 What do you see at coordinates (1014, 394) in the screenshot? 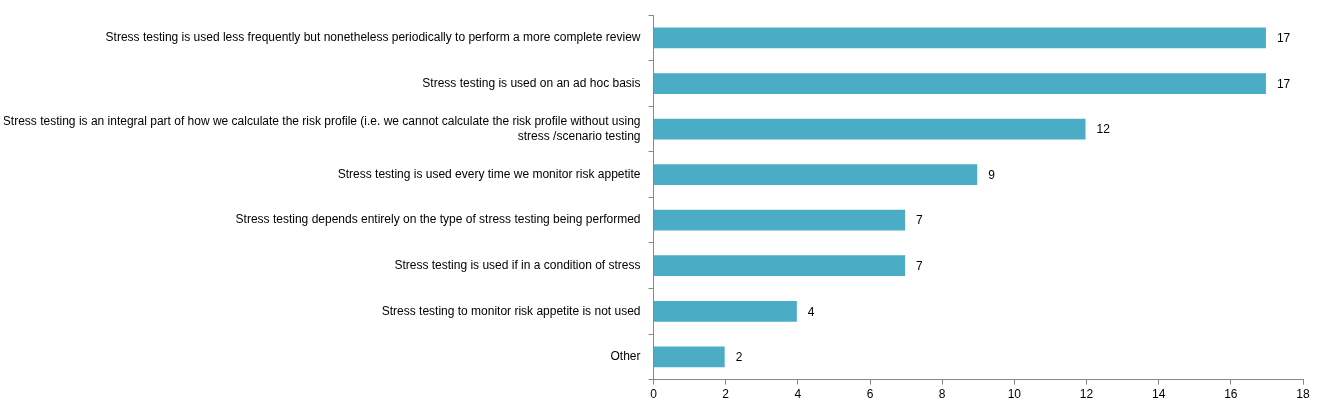
I see `x-tick-label: 10` at bounding box center [1014, 394].